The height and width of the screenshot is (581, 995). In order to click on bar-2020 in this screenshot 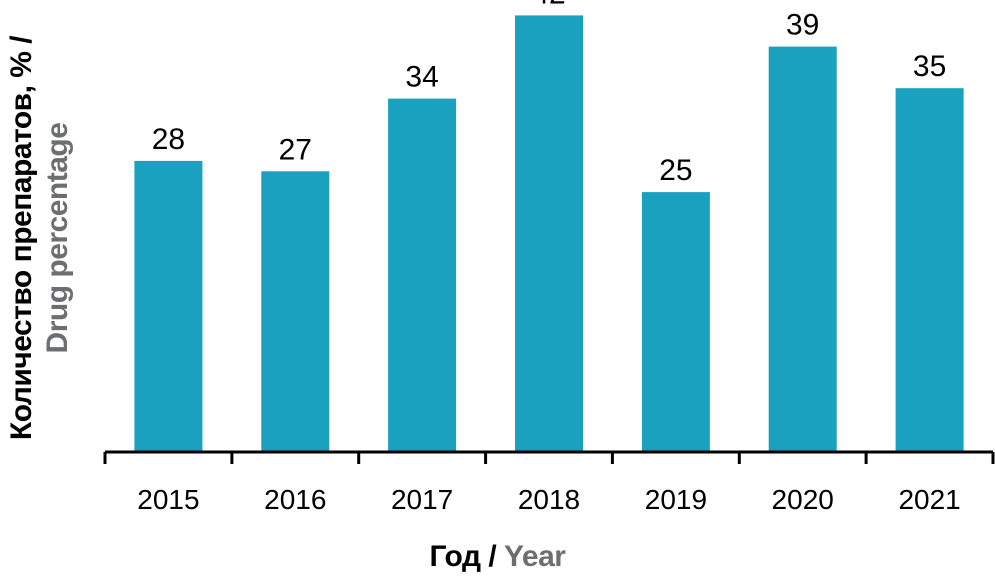, I will do `click(802, 249)`.